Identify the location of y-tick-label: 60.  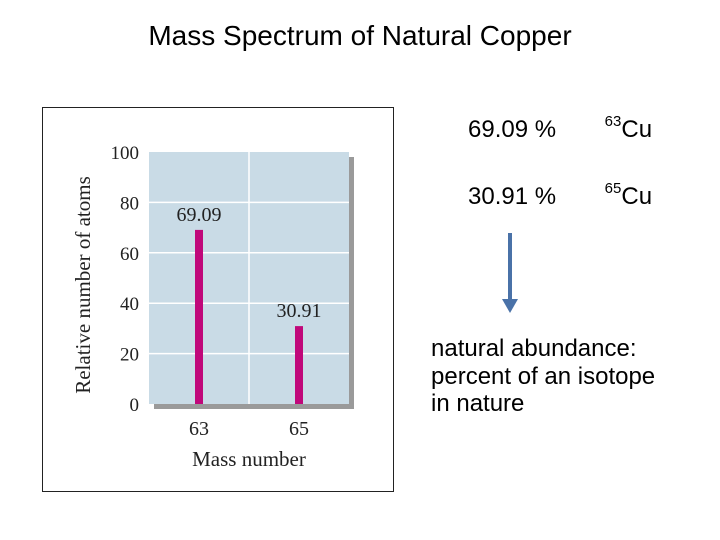
(129, 254).